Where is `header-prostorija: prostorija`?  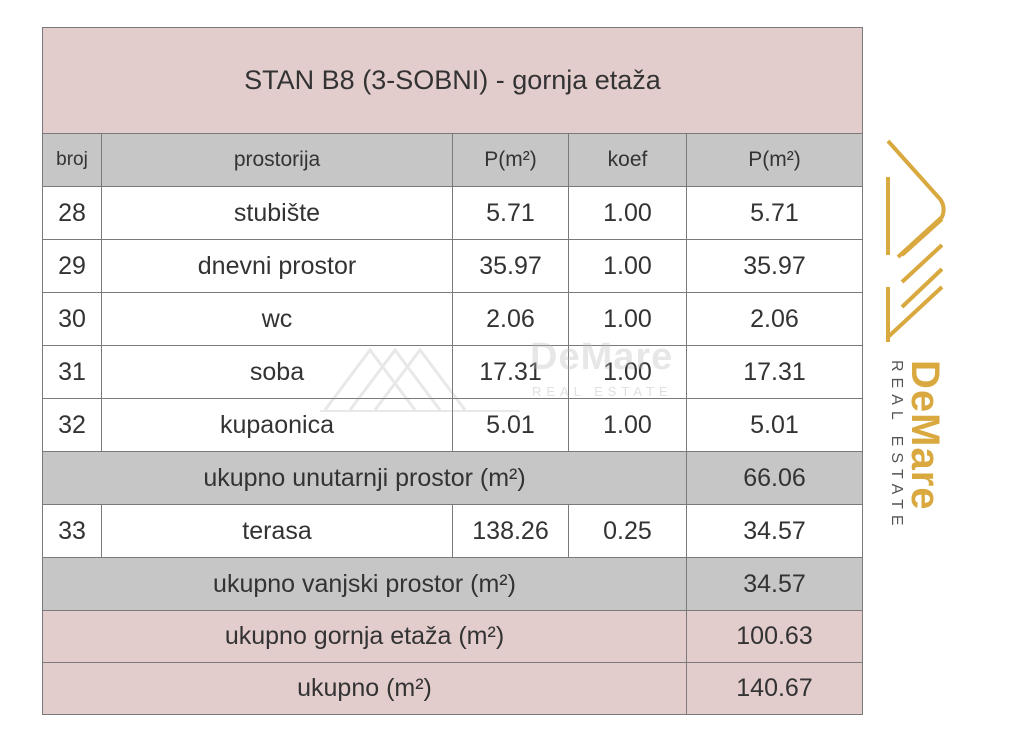 header-prostorija: prostorija is located at coordinates (277, 160).